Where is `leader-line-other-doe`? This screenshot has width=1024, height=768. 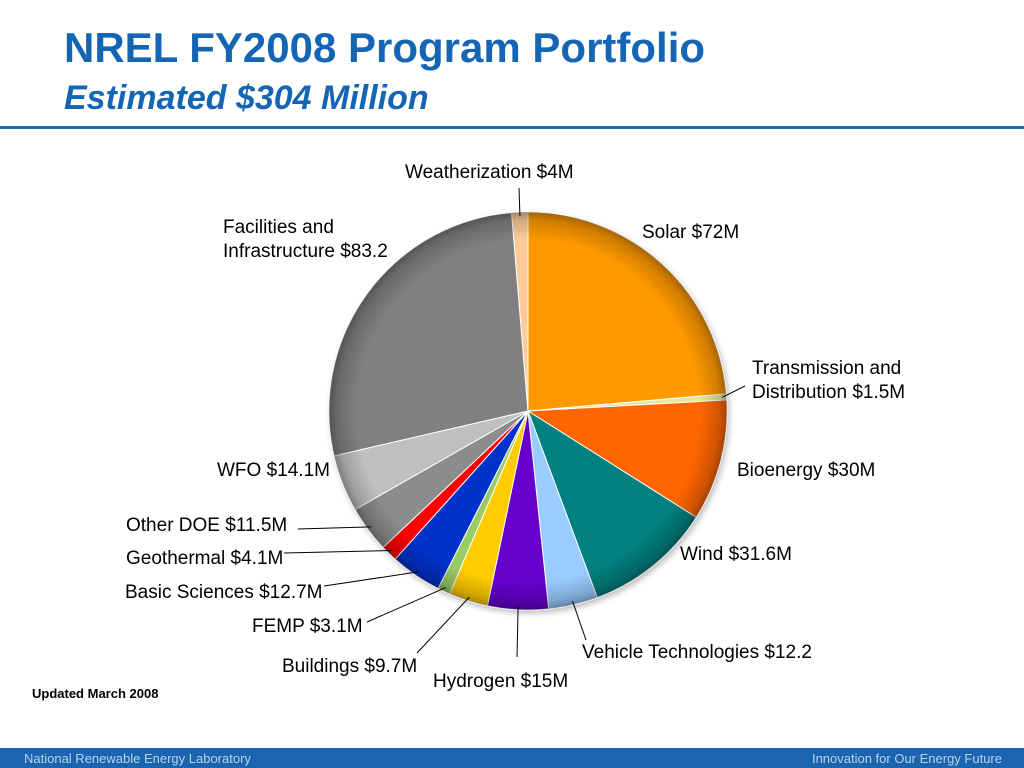
leader-line-other-doe is located at coordinates (334, 528).